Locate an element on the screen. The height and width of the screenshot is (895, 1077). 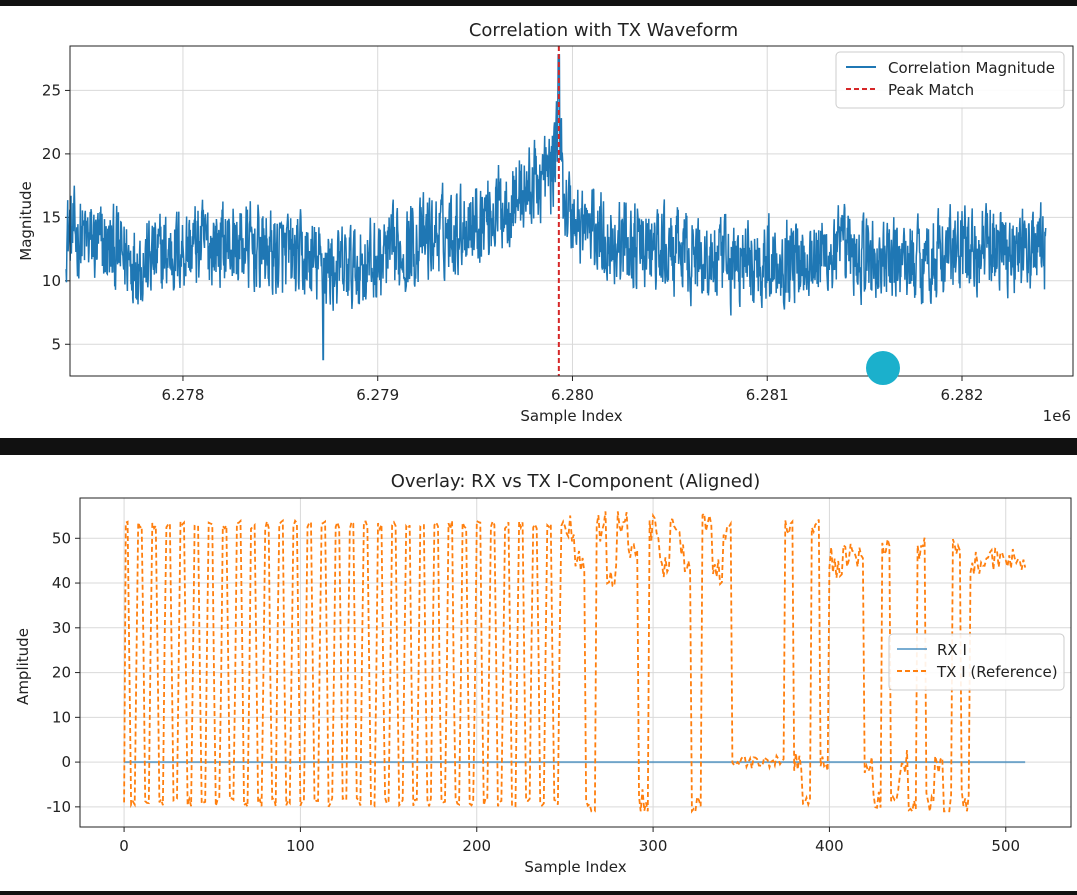
chart-title: Overlay: RX vs TX I-Component (Aligned) is located at coordinates (576, 481).